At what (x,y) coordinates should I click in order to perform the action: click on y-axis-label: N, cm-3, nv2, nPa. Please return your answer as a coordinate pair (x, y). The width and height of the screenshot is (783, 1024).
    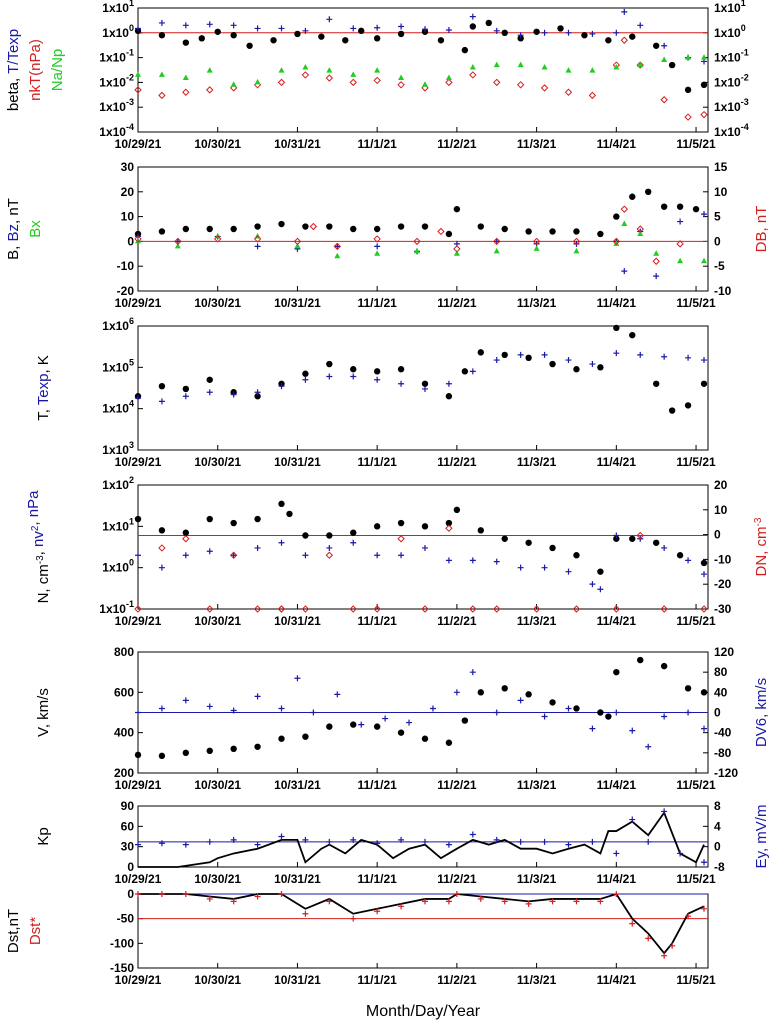
    Looking at the image, I should click on (38, 547).